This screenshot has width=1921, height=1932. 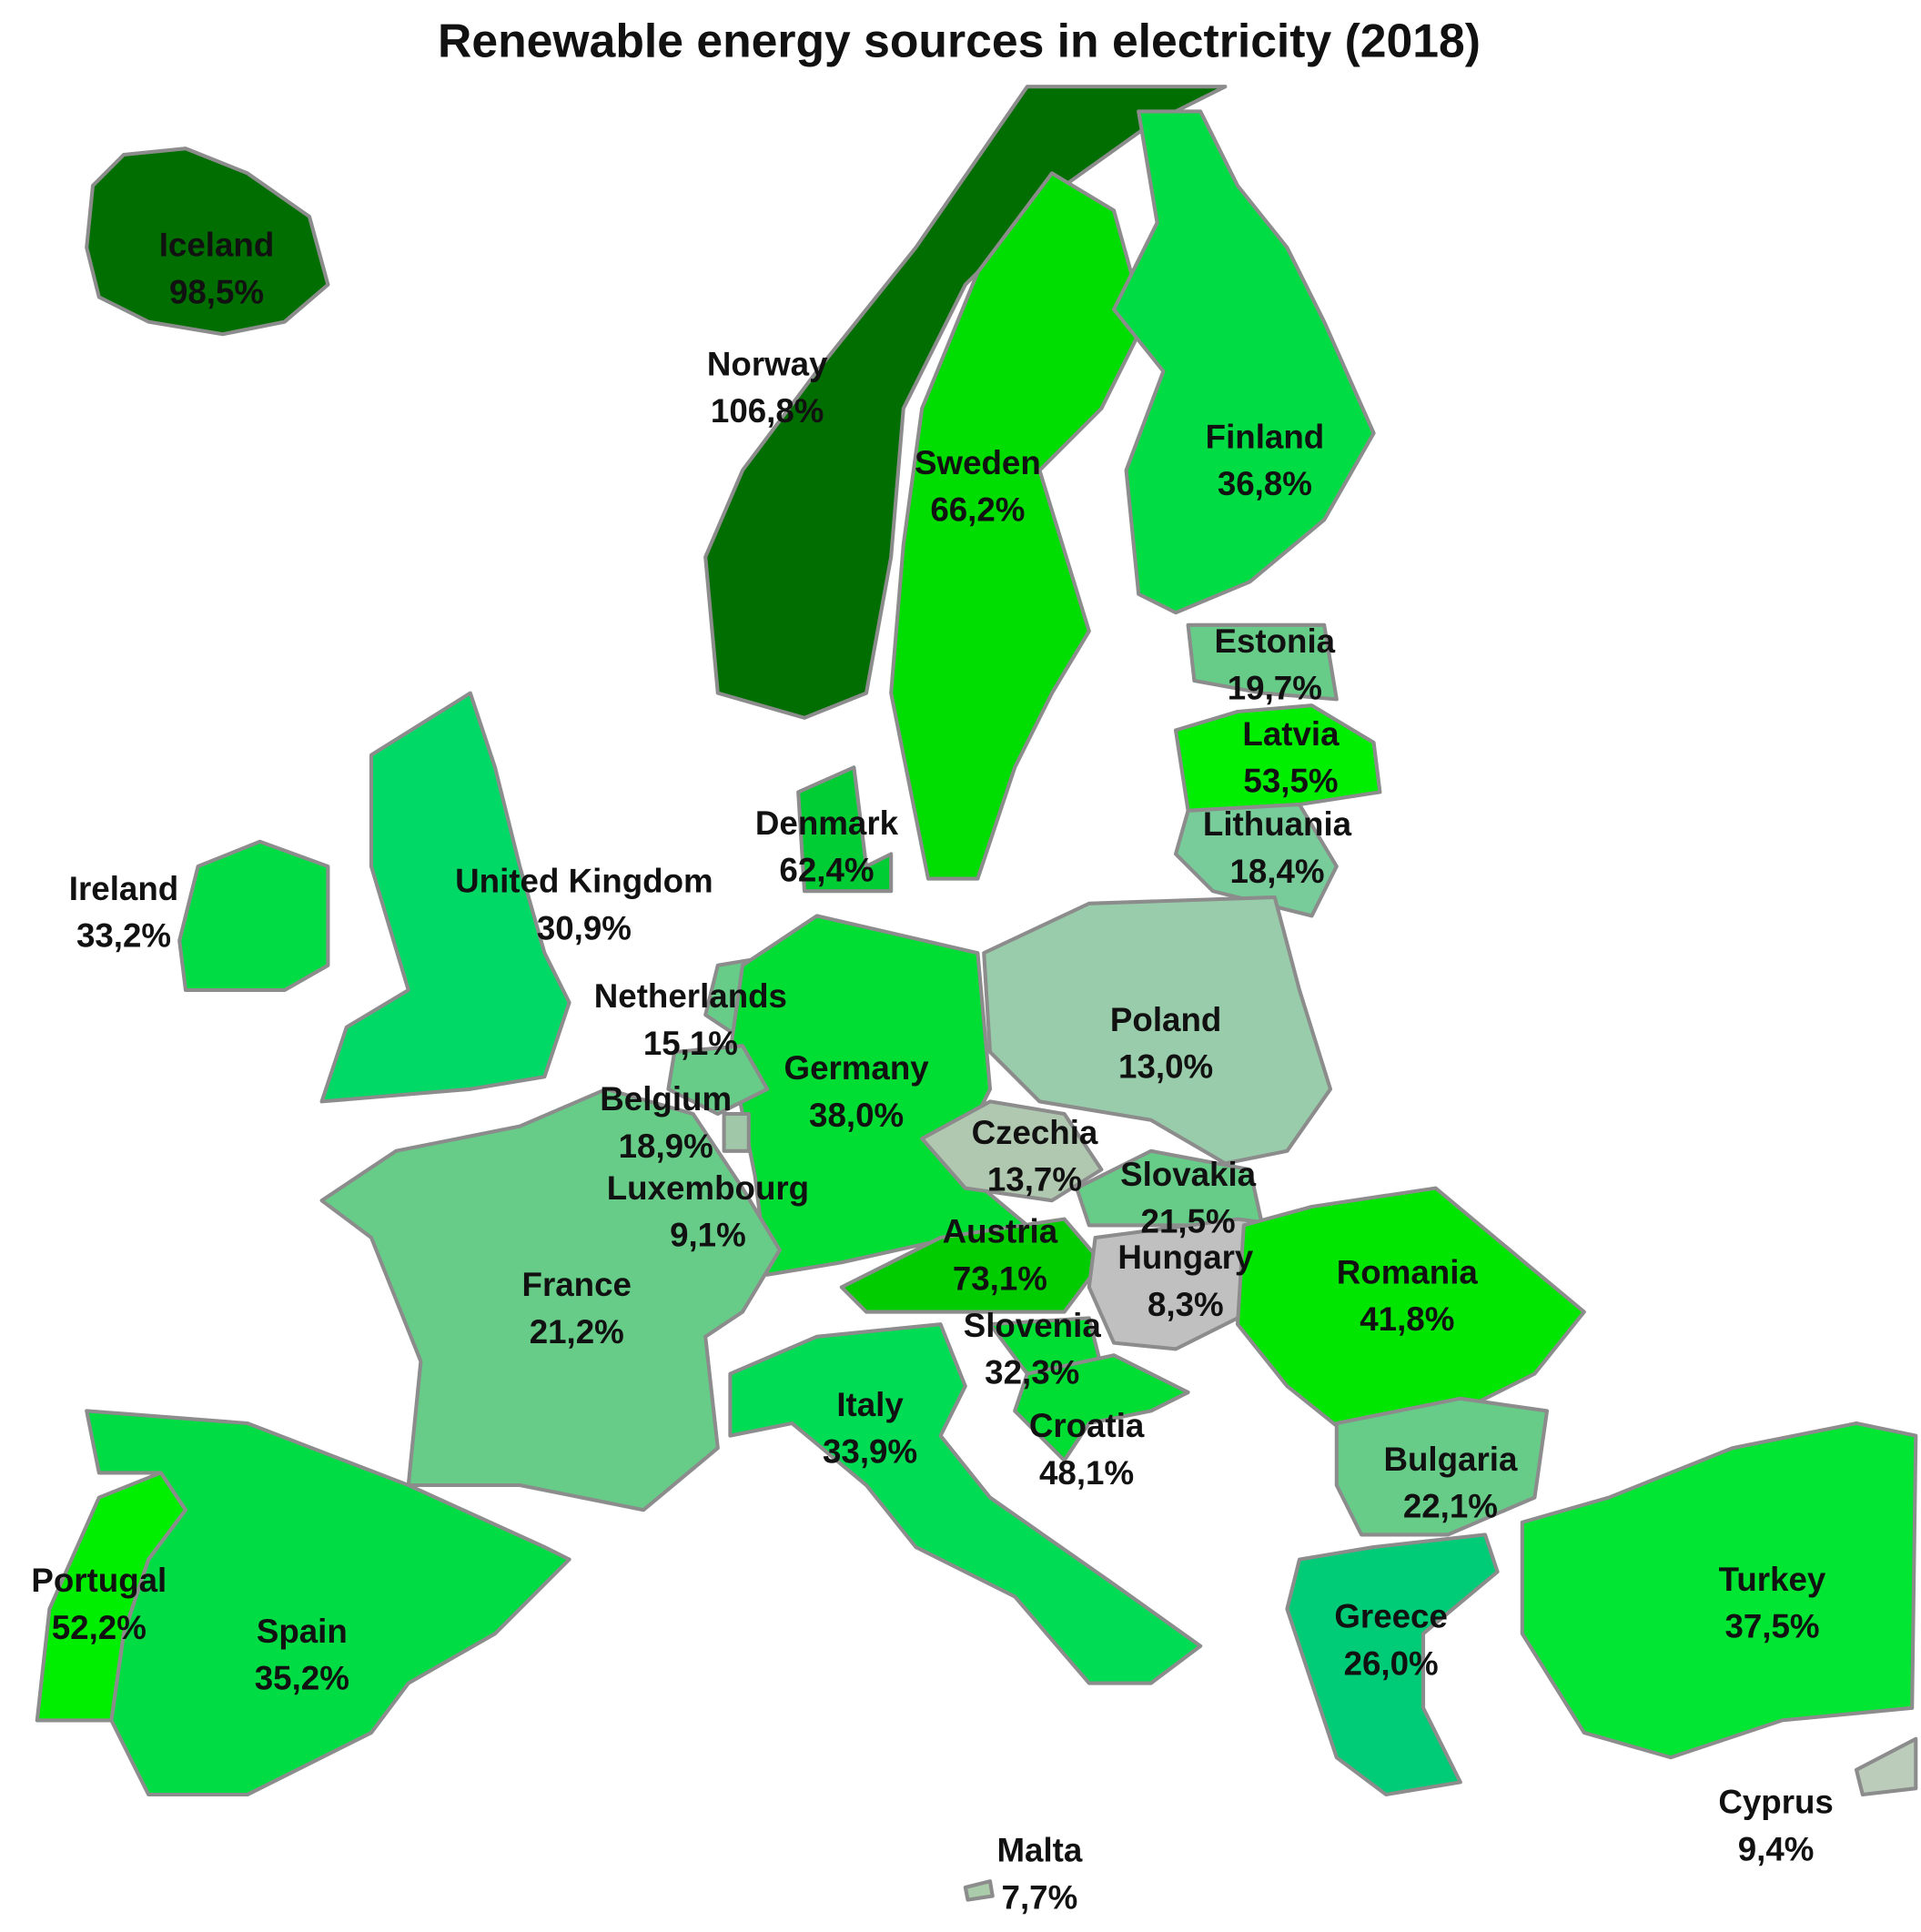 I want to click on country-value: 73,1%, so click(x=1000, y=1278).